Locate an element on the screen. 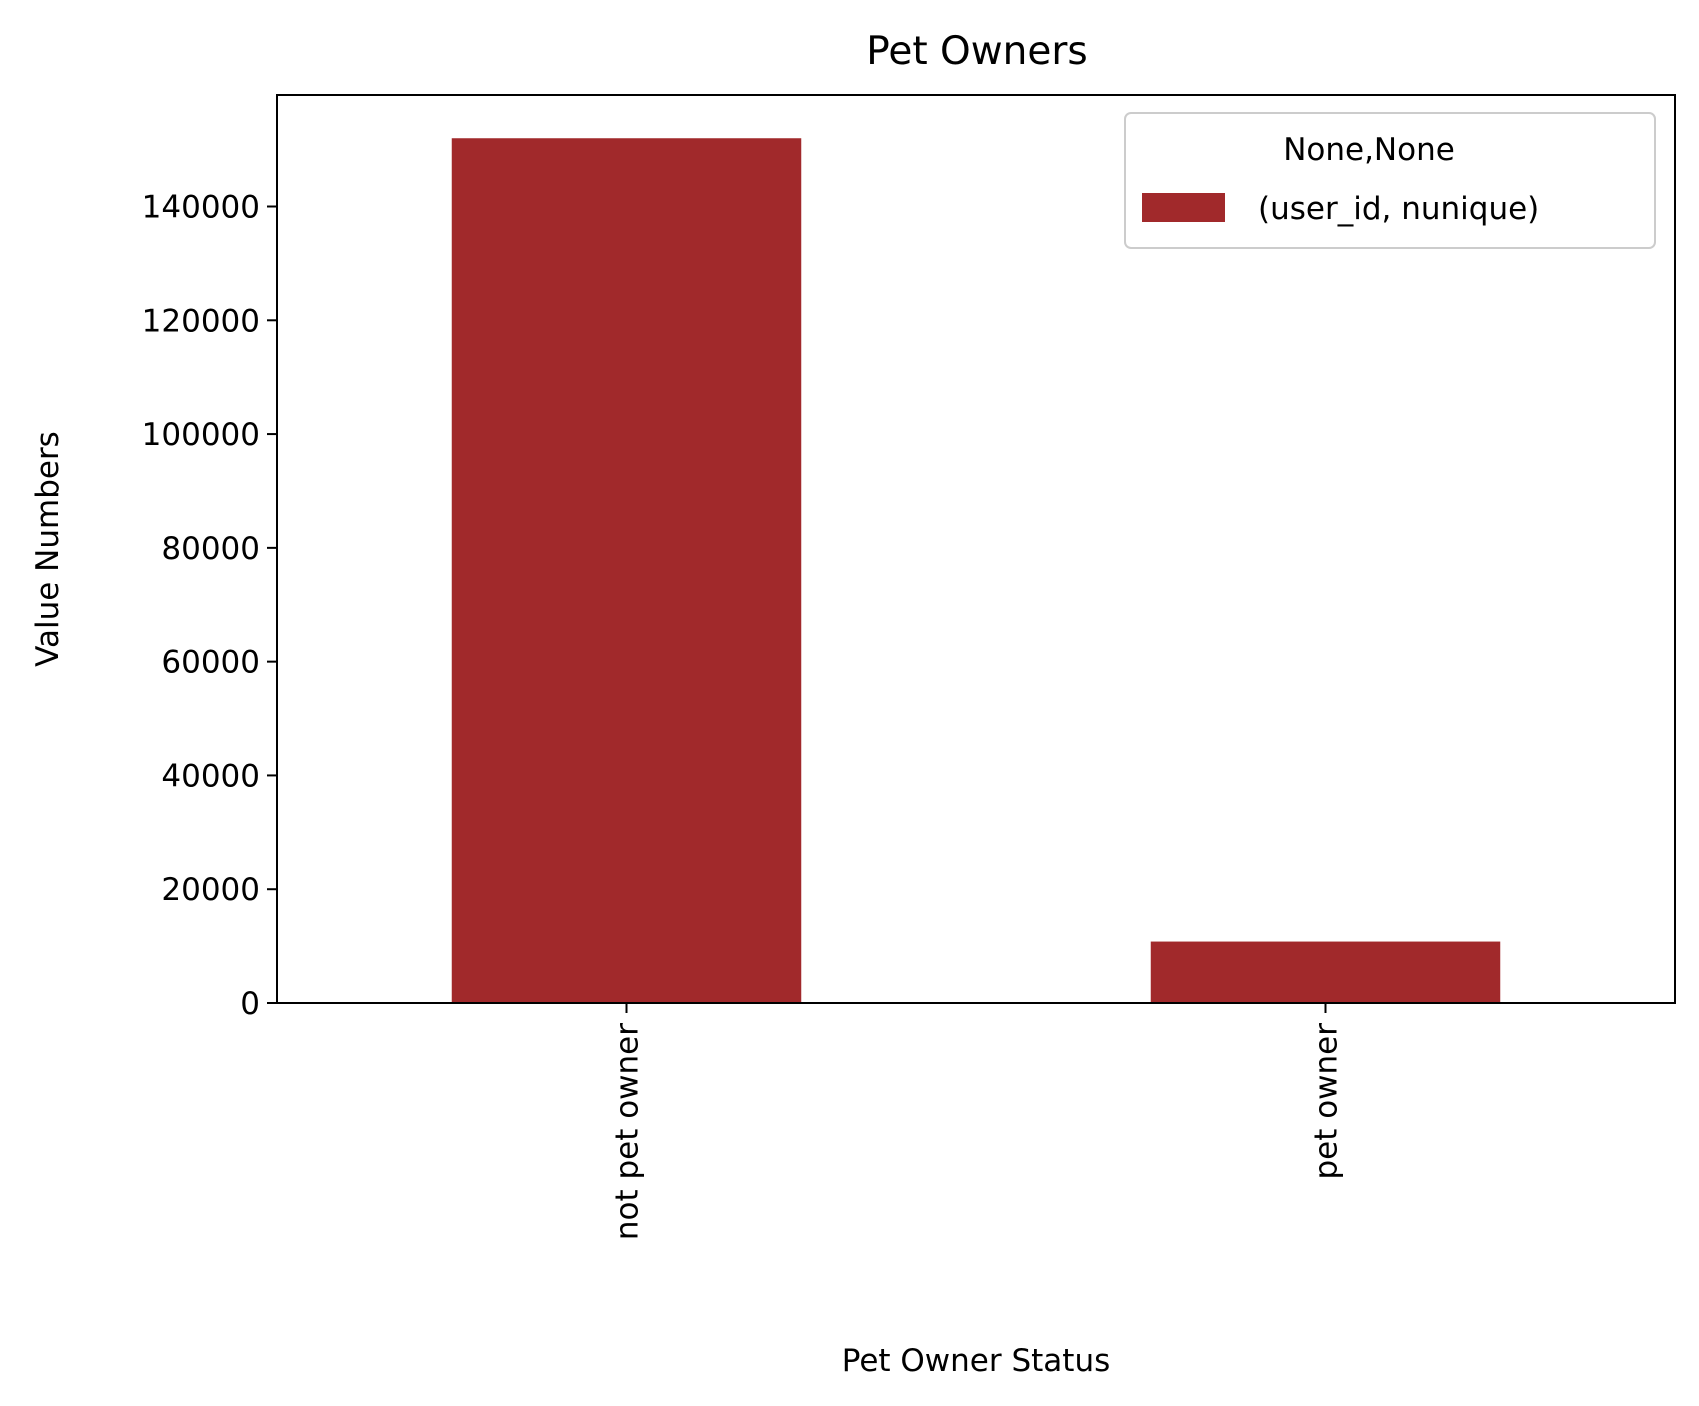 The height and width of the screenshot is (1406, 1699). legend-title: None,None is located at coordinates (1369, 150).